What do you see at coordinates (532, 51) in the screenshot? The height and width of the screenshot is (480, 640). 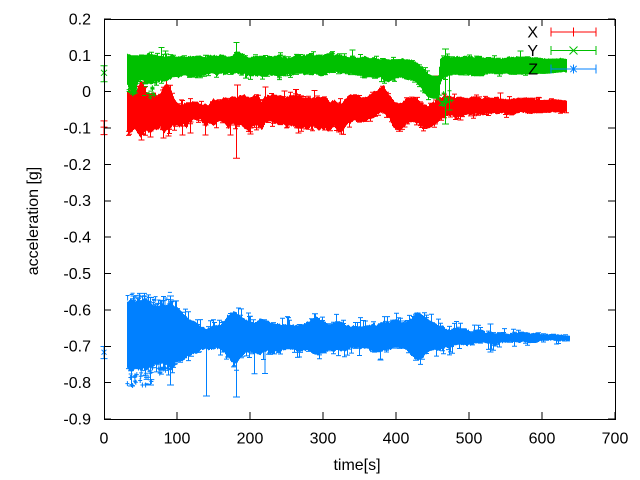 I see `svg-text: Y` at bounding box center [532, 51].